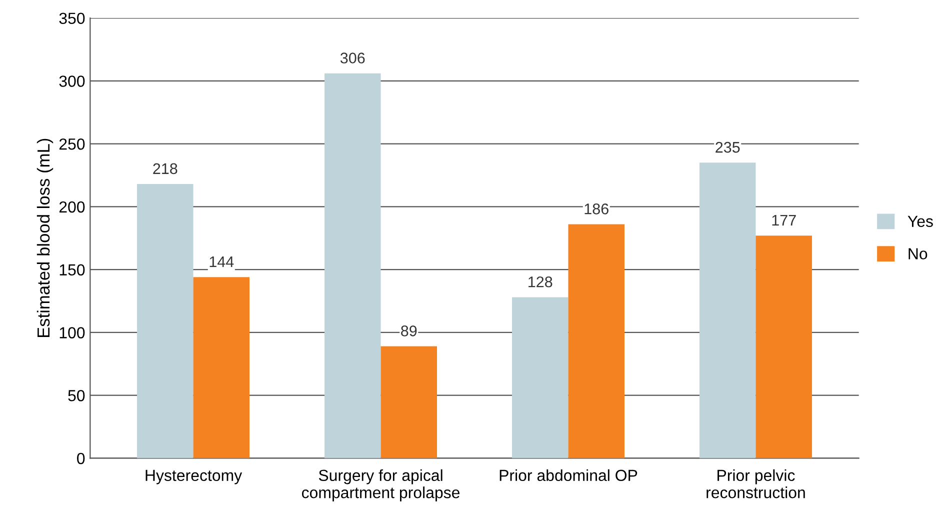  Describe the element at coordinates (352, 58) in the screenshot. I see `data-label: 306` at that location.